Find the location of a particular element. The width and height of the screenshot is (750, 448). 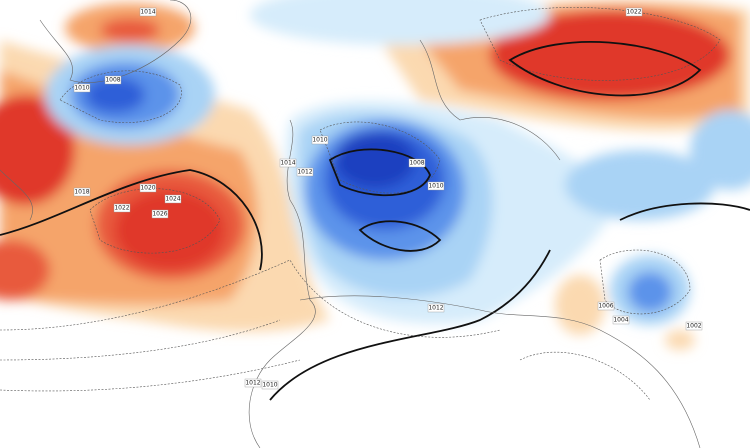

isobar-label: 1002 is located at coordinates (693, 326).